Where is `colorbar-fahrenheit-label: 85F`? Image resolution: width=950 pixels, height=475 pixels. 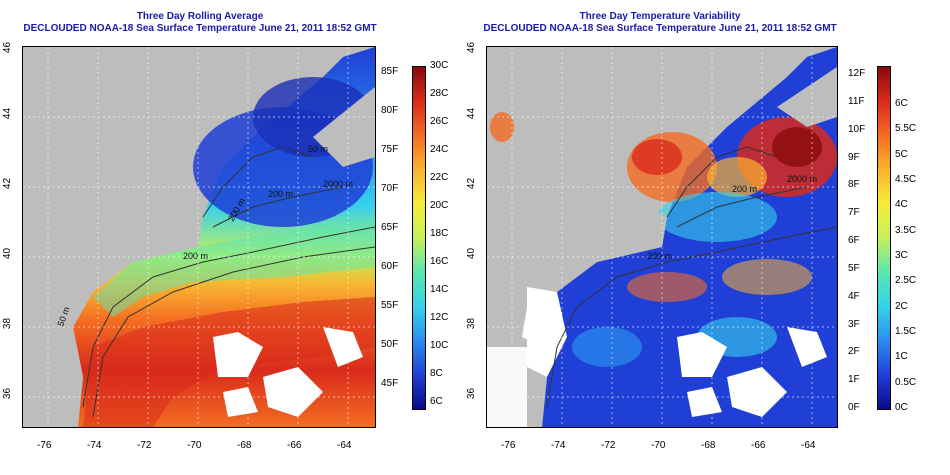 colorbar-fahrenheit-label: 85F is located at coordinates (390, 71).